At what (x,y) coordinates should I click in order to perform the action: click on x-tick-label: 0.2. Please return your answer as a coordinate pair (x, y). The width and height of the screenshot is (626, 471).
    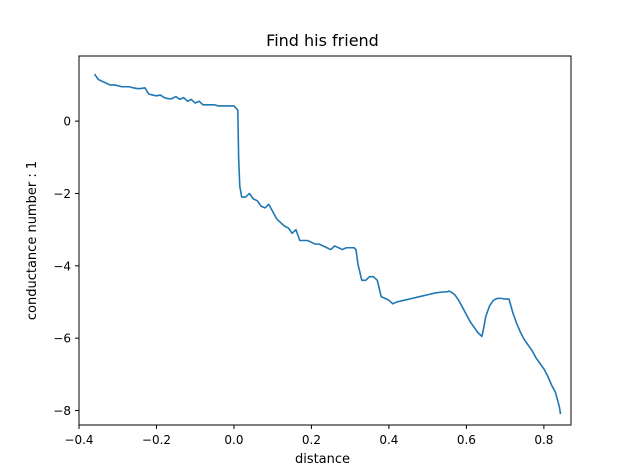
    Looking at the image, I should click on (311, 440).